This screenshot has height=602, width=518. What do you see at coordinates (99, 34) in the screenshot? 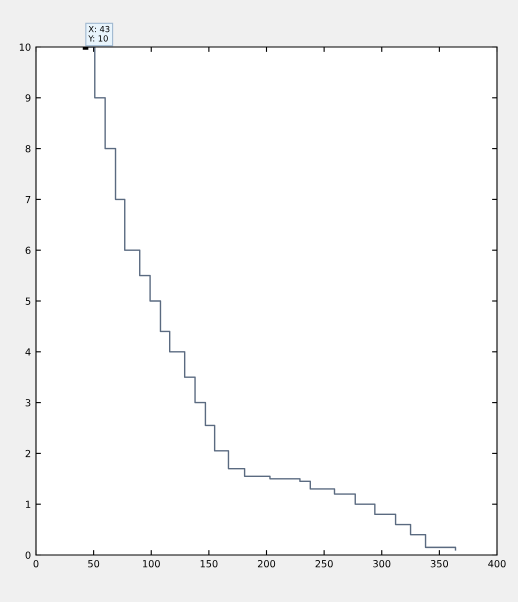
I see `annotation: X: 43 Y: 10` at bounding box center [99, 34].